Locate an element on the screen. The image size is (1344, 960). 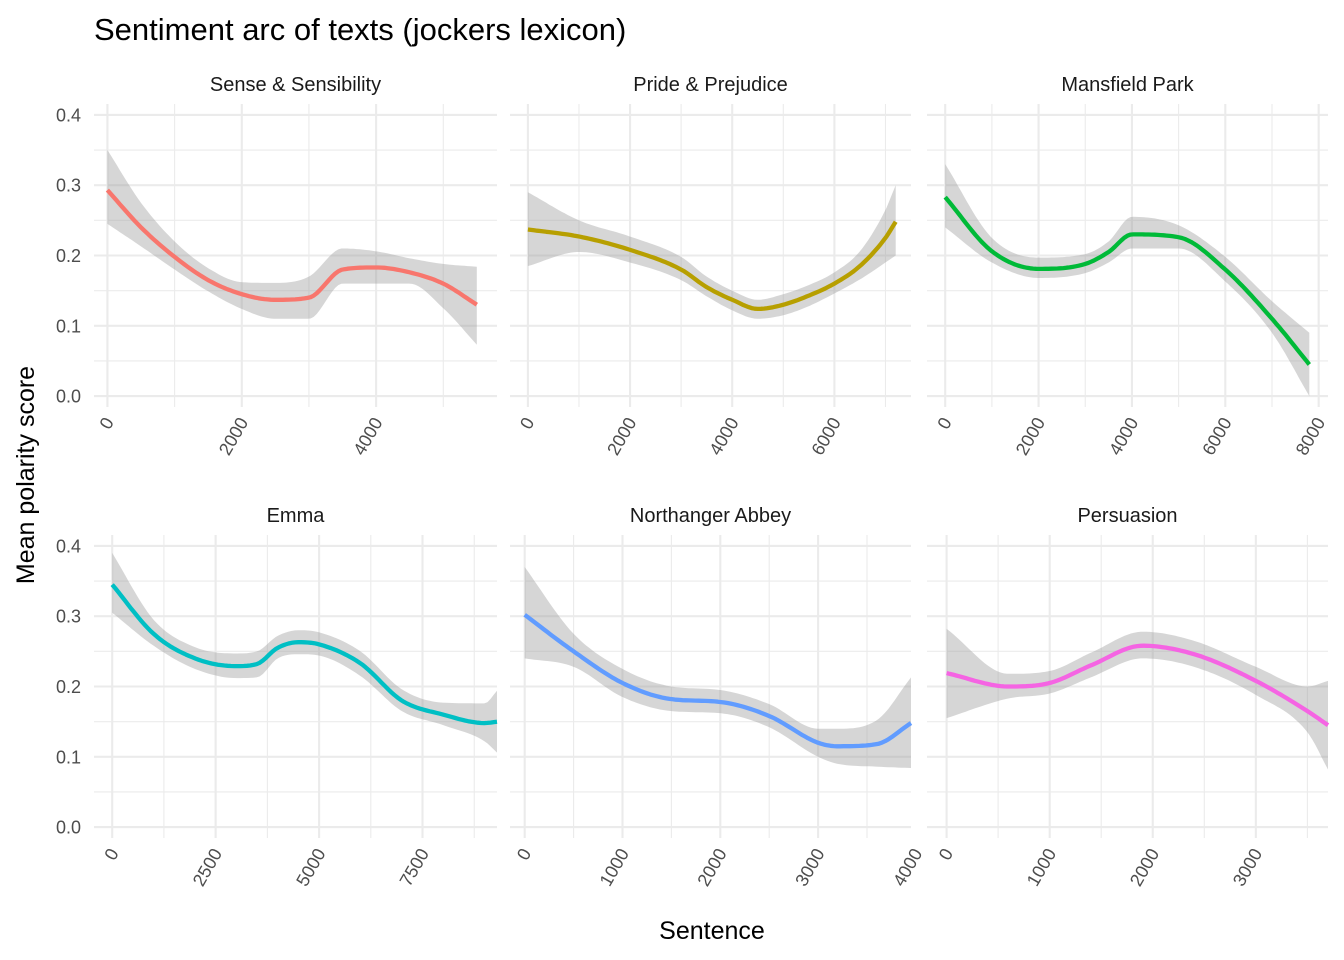
facet-strip-label: Mansfield Park is located at coordinates (1127, 85).